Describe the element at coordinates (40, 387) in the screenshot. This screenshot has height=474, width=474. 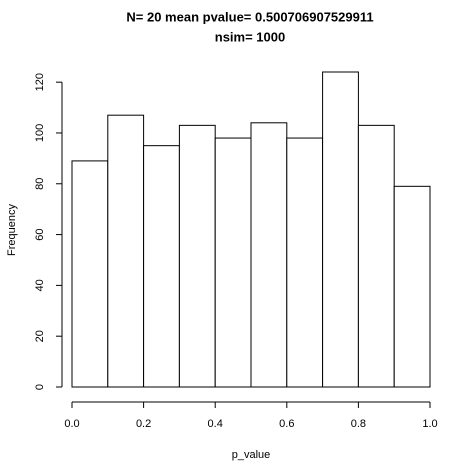
I see `y-tick-label: 0` at that location.